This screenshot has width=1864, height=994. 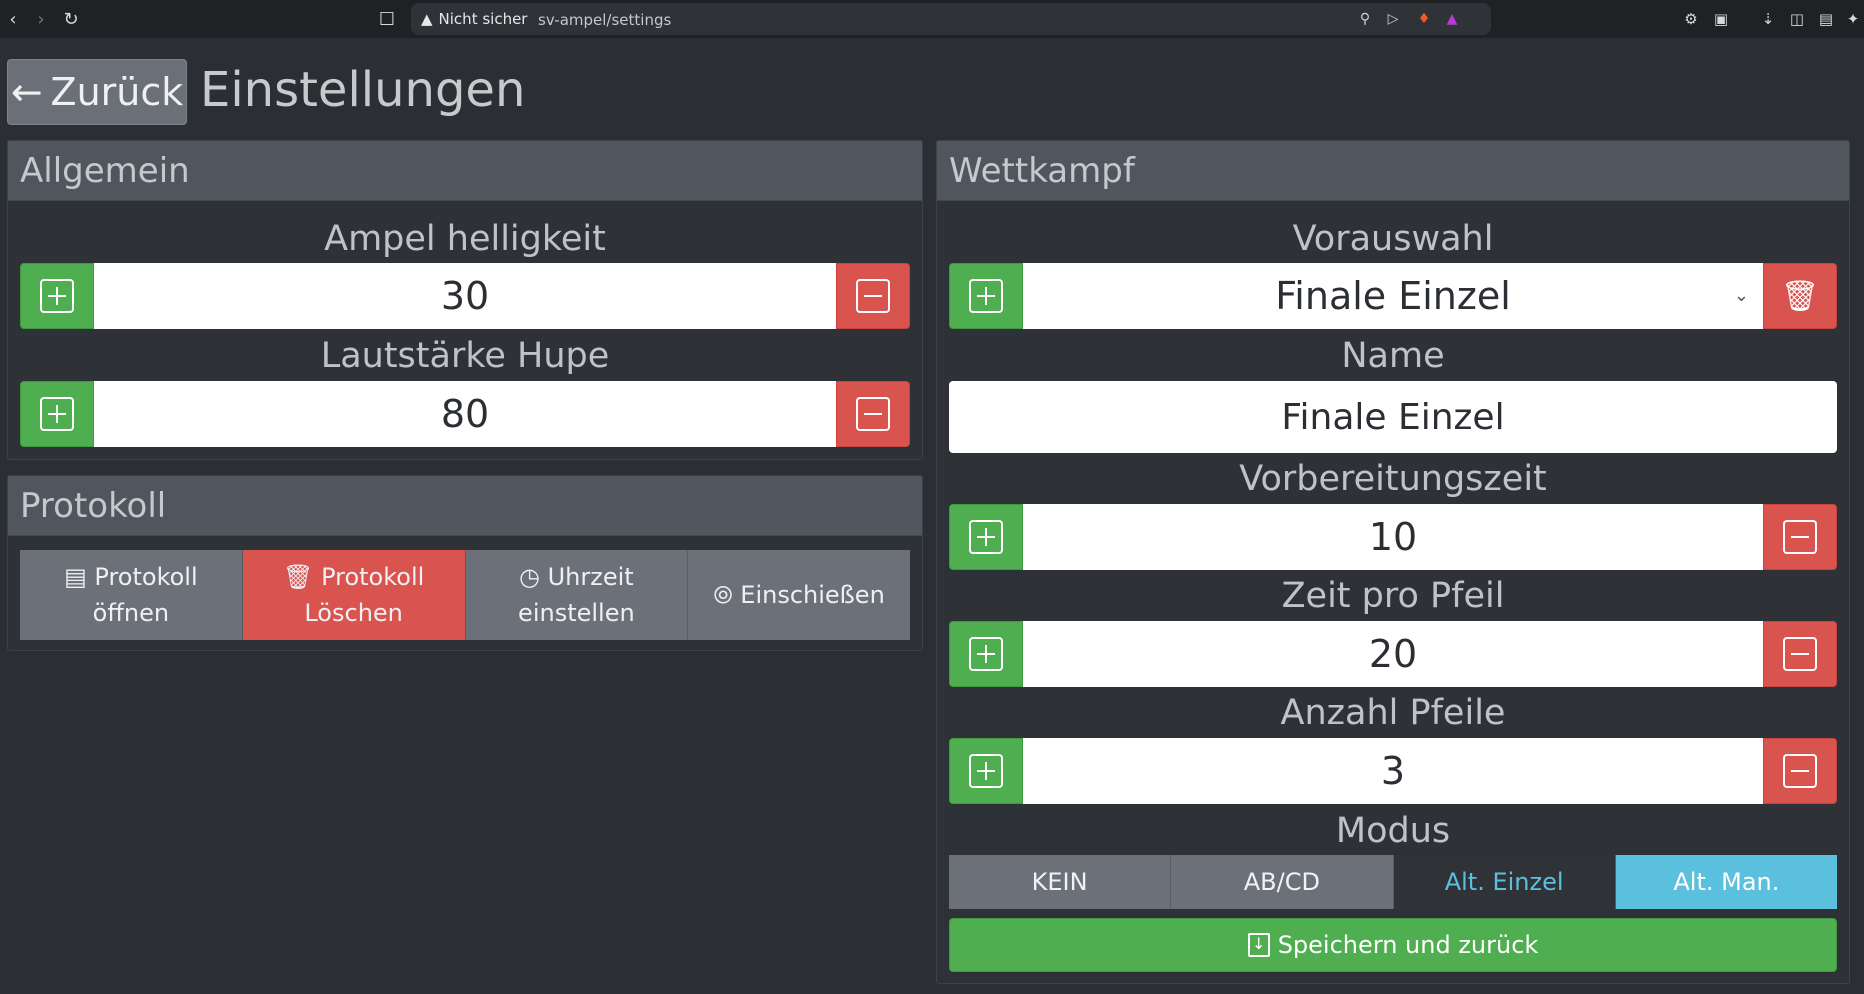 I want to click on list-icon: ▤, so click(x=79, y=577).